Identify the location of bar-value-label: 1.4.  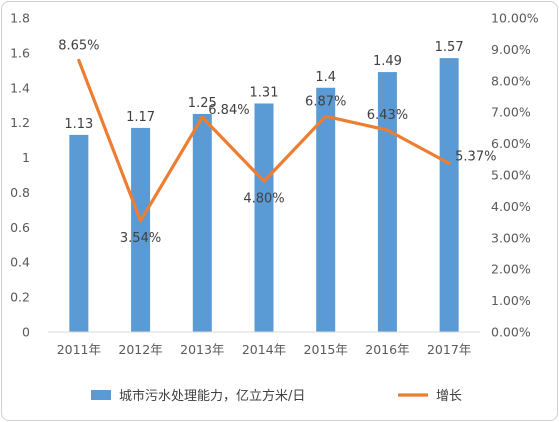
(325, 77).